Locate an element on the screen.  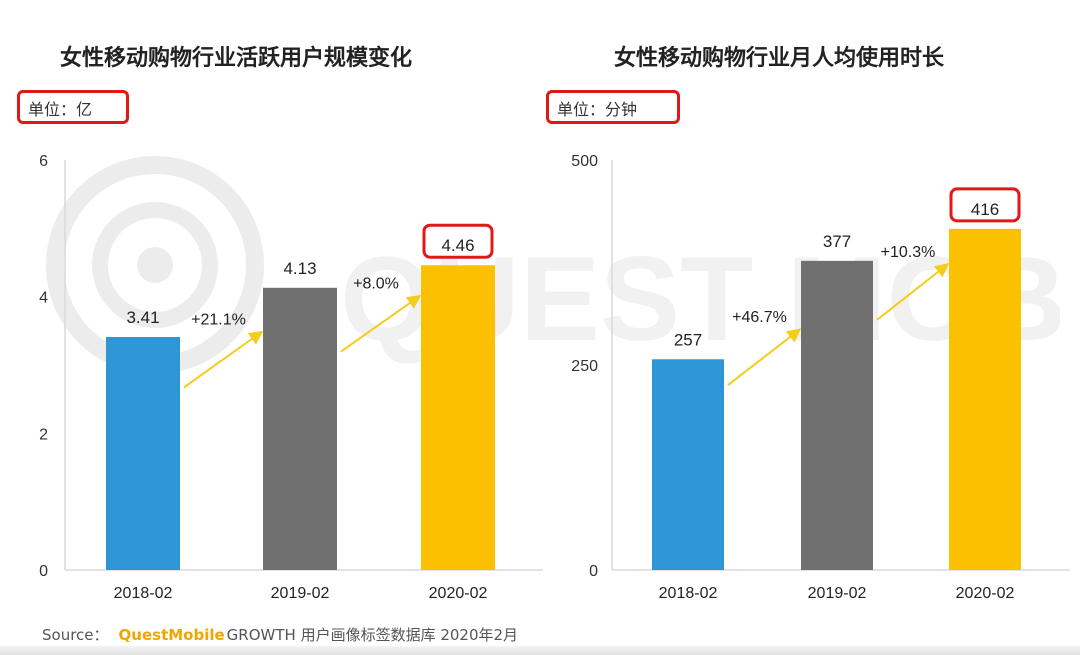
growth-label: +10.3% is located at coordinates (908, 252).